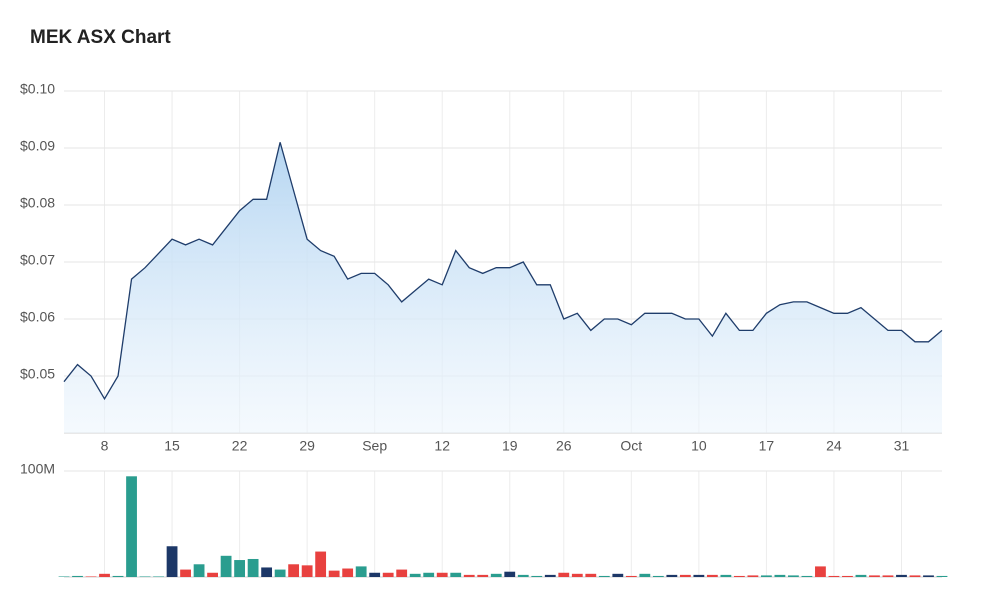 The width and height of the screenshot is (1000, 607). What do you see at coordinates (37, 89) in the screenshot?
I see `y-tick-label: $0.10` at bounding box center [37, 89].